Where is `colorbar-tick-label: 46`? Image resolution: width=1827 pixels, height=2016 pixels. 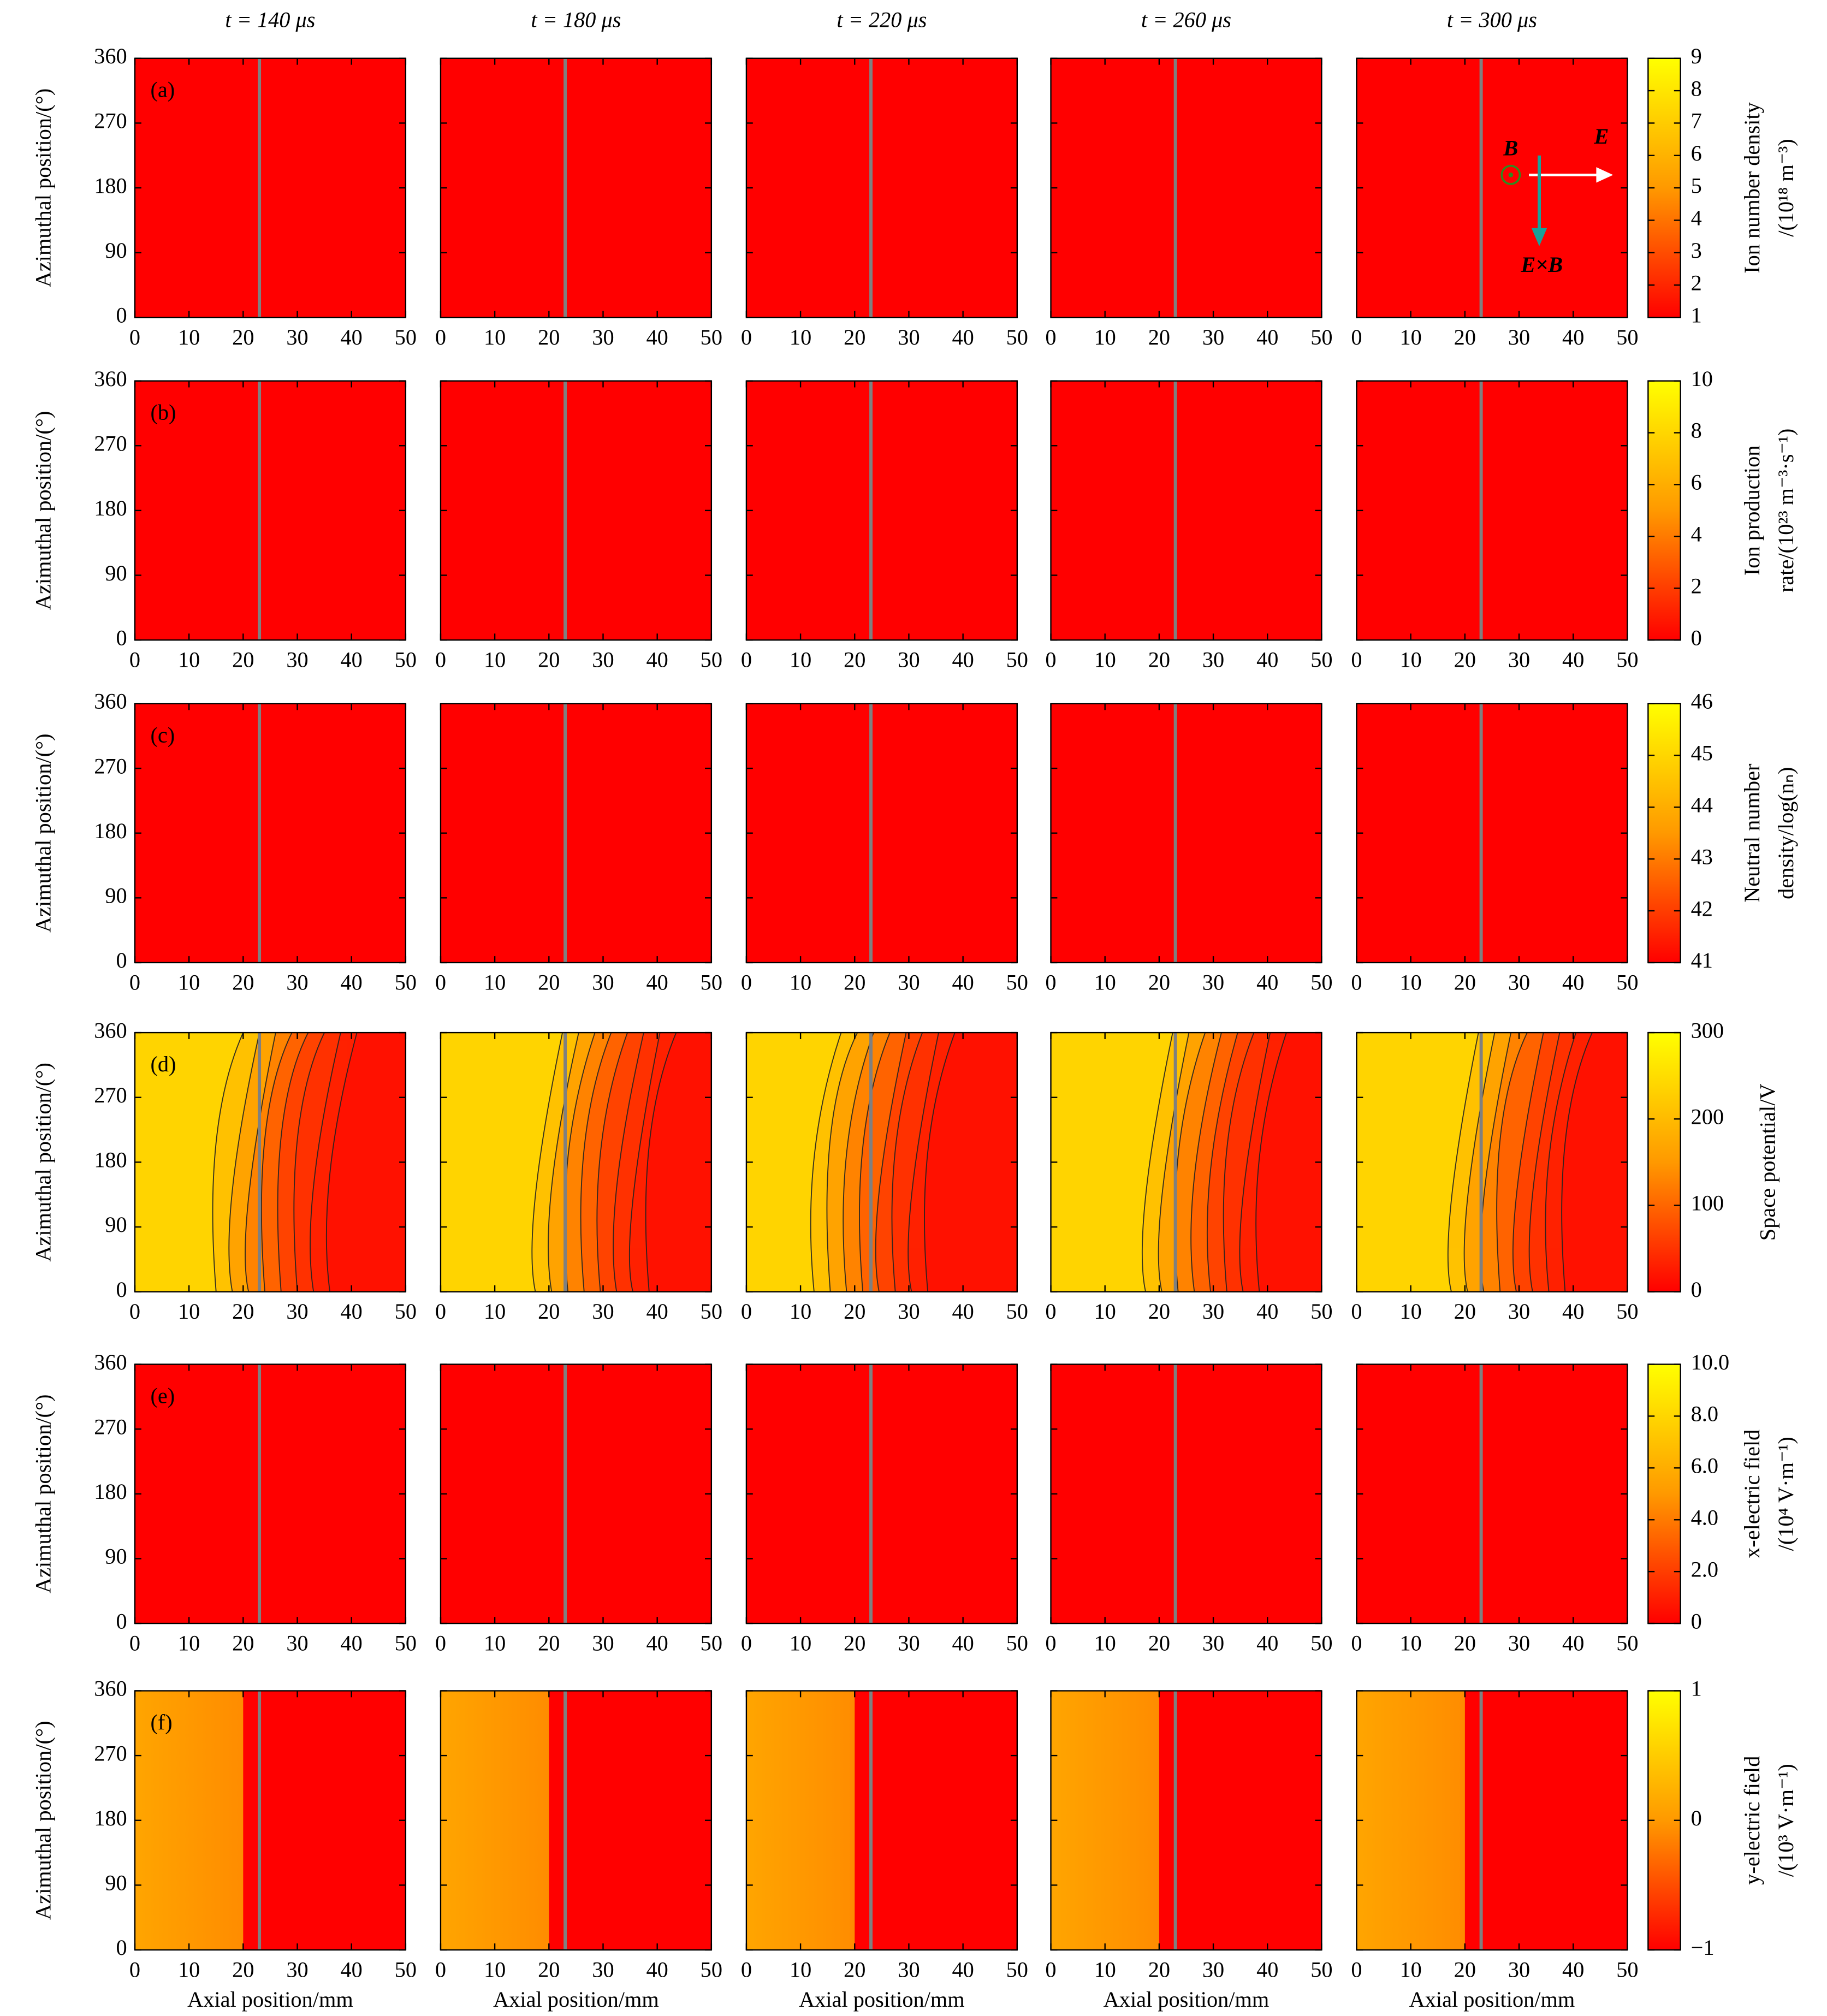
colorbar-tick-label: 46 is located at coordinates (1702, 701).